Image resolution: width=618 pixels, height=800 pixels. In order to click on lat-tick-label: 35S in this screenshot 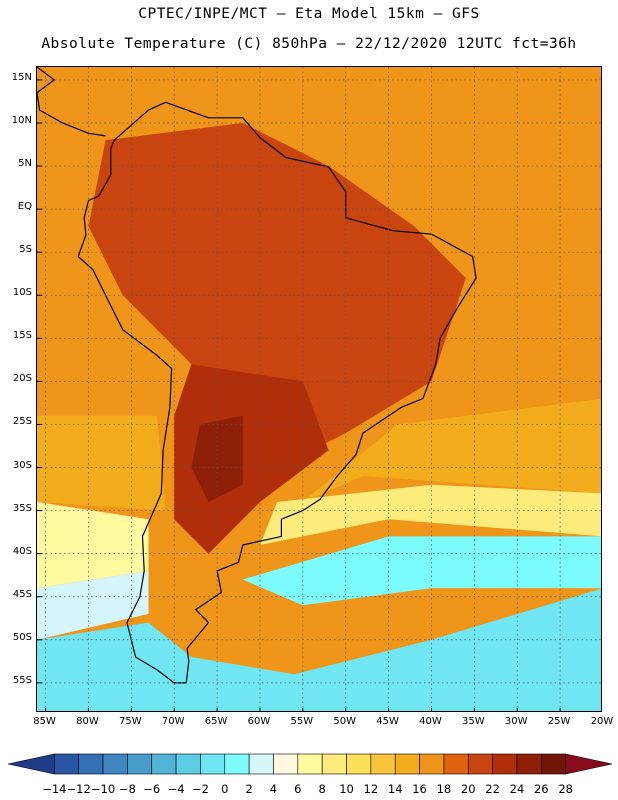, I will do `click(22, 508)`.